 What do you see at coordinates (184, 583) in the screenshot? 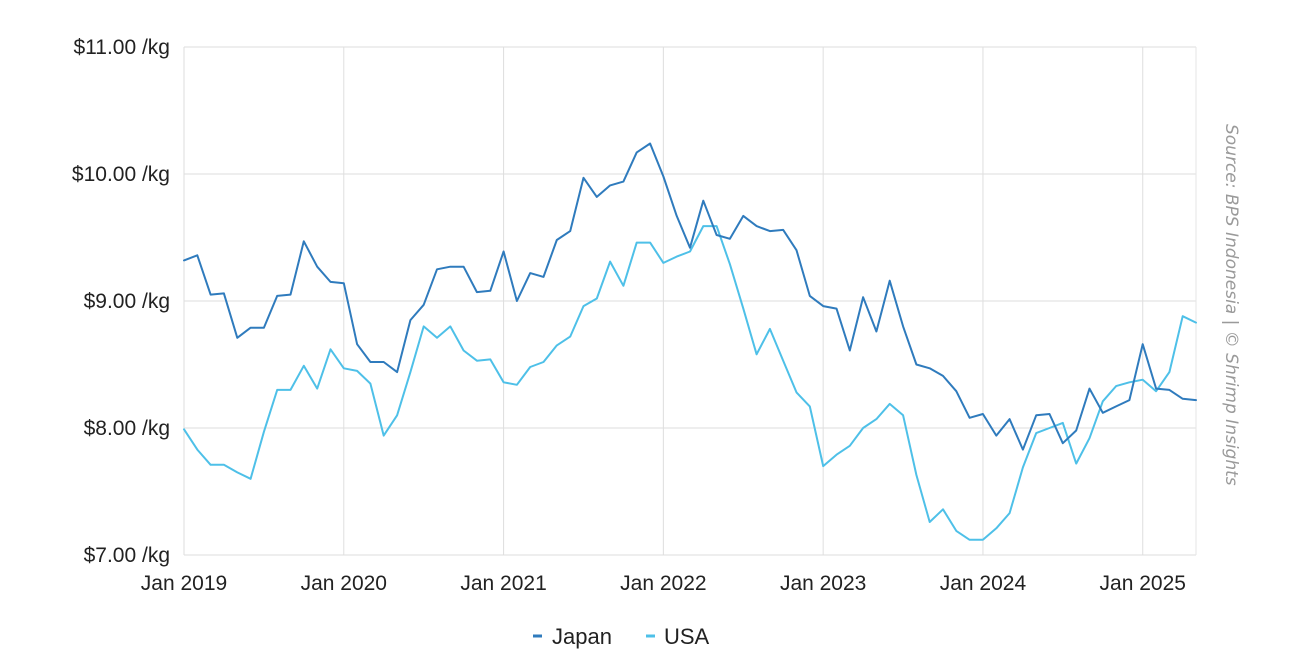
I see `x-tick-label: Jan 2019` at bounding box center [184, 583].